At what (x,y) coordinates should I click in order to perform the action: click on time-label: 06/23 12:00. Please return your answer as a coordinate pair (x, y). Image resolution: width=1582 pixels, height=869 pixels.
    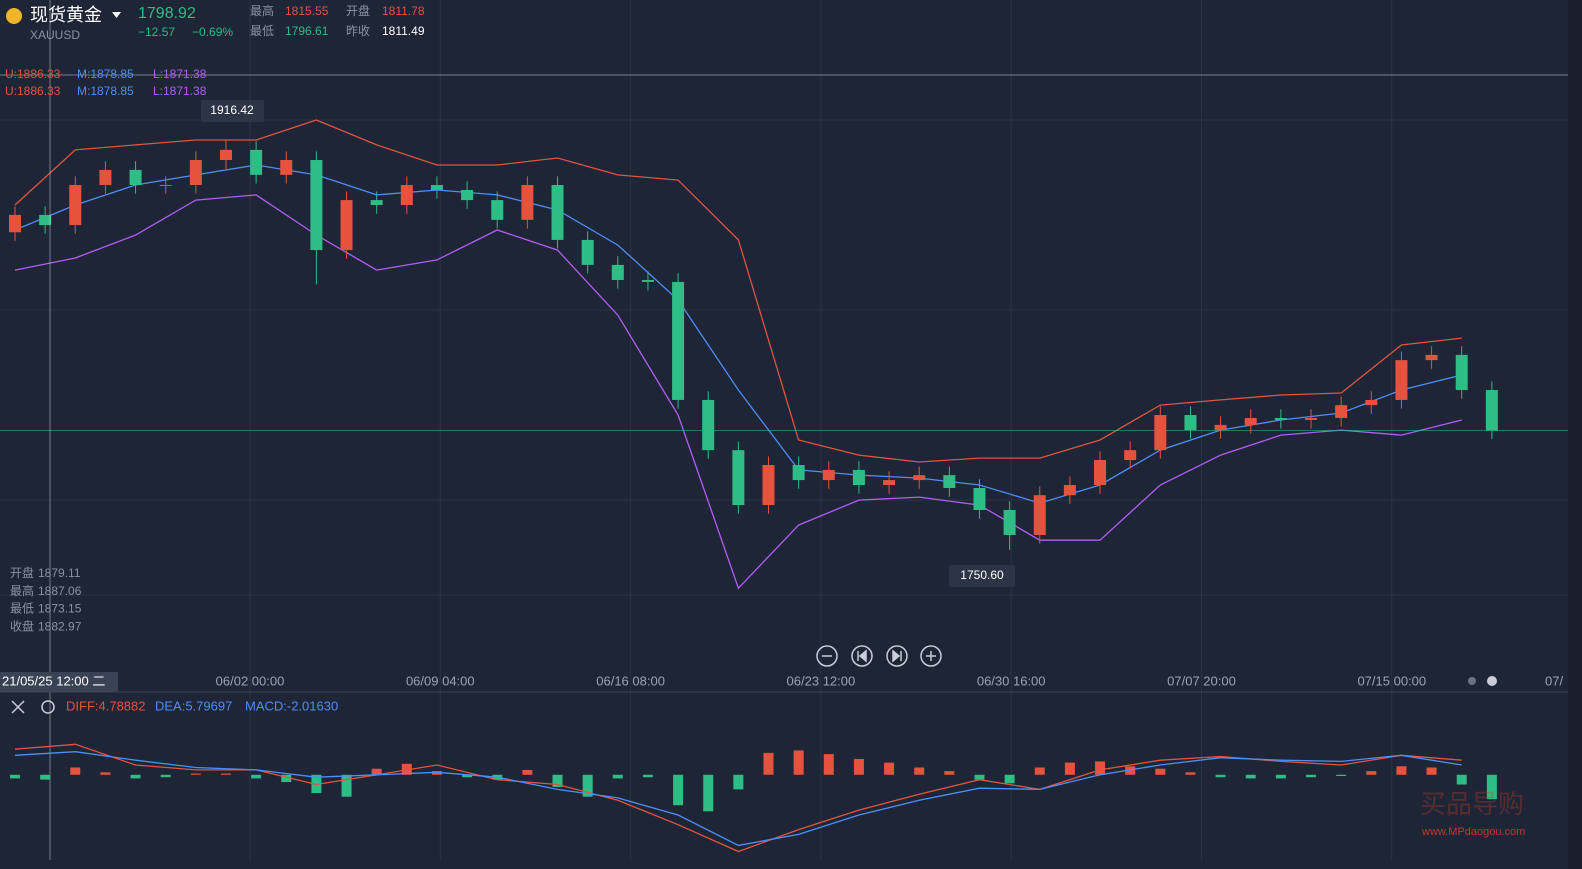
    Looking at the image, I should click on (821, 680).